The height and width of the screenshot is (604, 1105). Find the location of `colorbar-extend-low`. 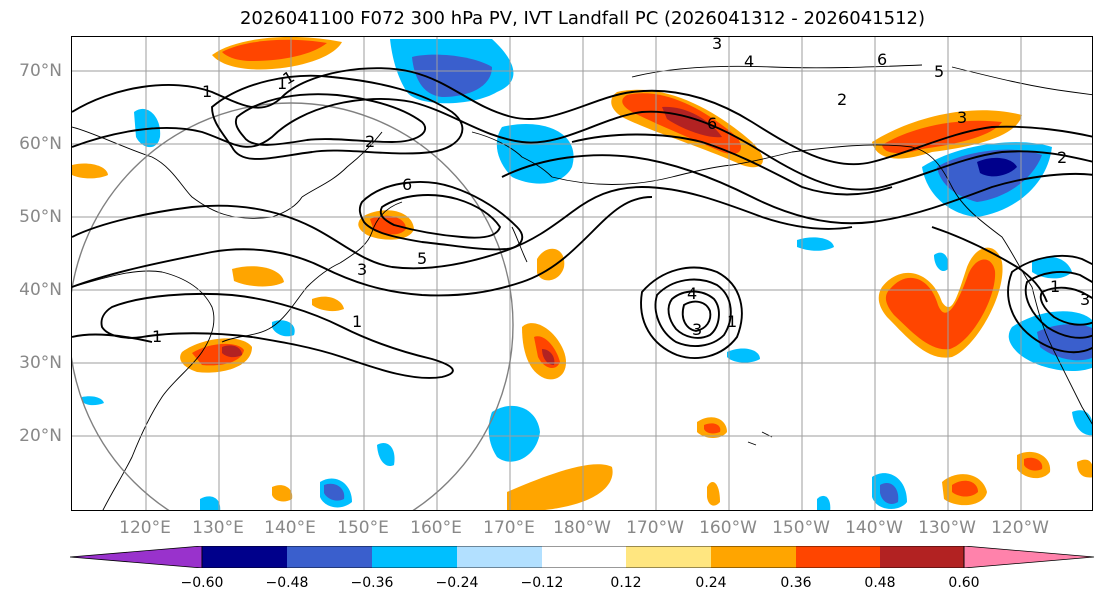

colorbar-extend-low is located at coordinates (136, 557).